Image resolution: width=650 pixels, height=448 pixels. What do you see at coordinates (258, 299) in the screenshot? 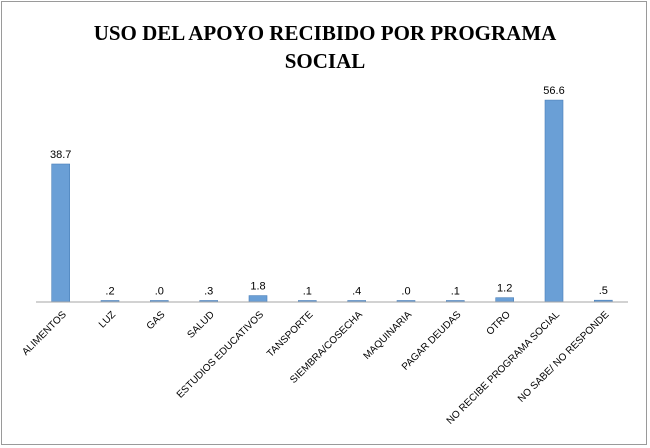
I see `bar-estudios-educativos` at bounding box center [258, 299].